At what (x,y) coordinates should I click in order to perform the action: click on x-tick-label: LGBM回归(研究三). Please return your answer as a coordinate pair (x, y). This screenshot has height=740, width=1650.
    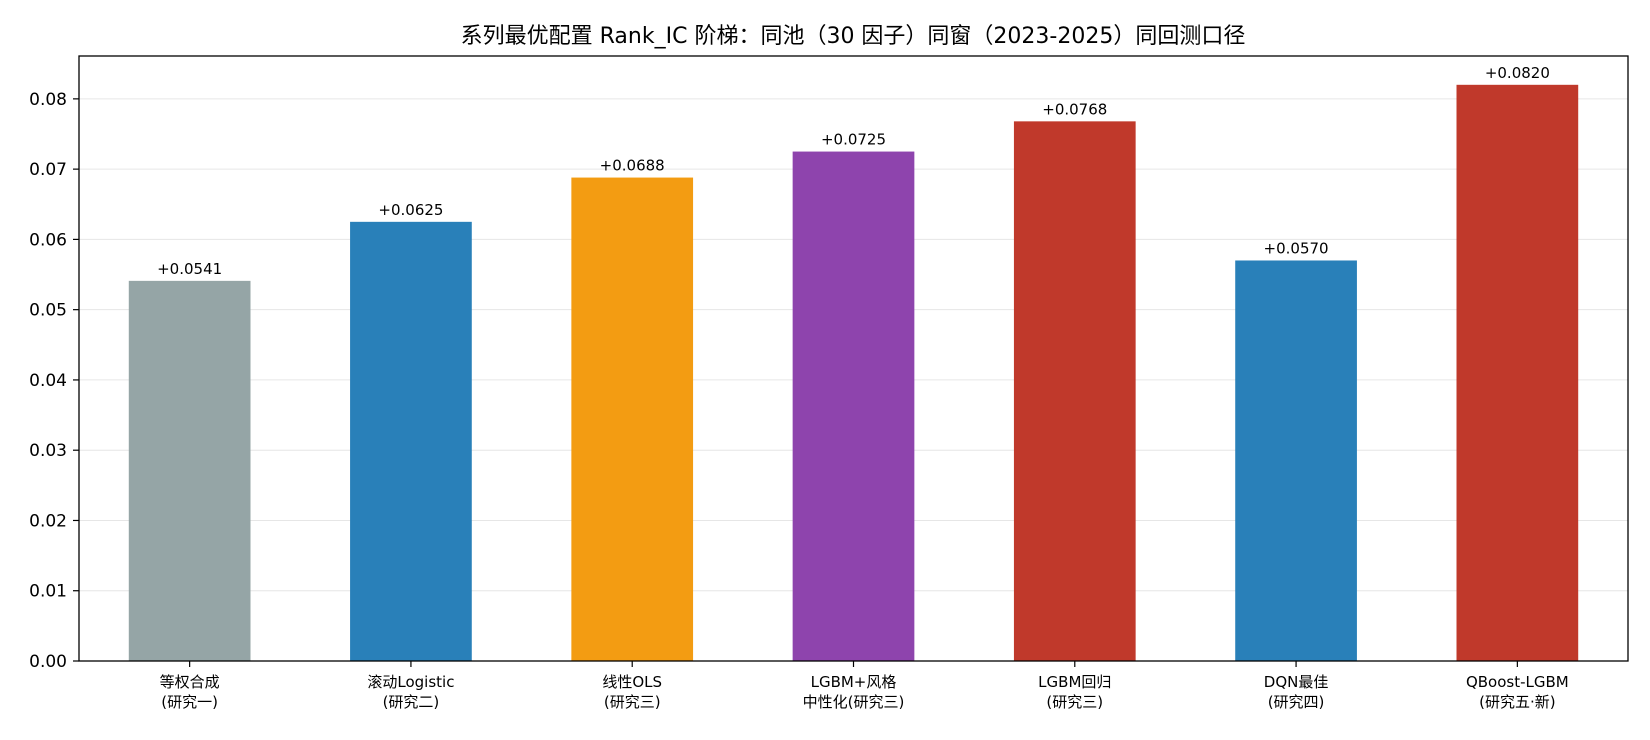
    Looking at the image, I should click on (1074, 692).